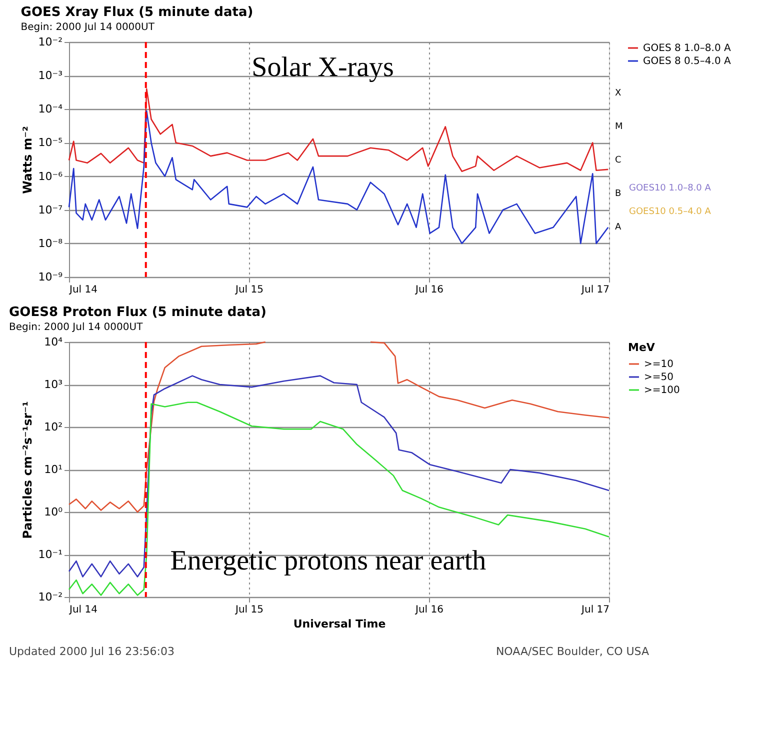 This screenshot has height=756, width=772. Describe the element at coordinates (54, 342) in the screenshot. I see `y-tick-label: 10⁴` at that location.